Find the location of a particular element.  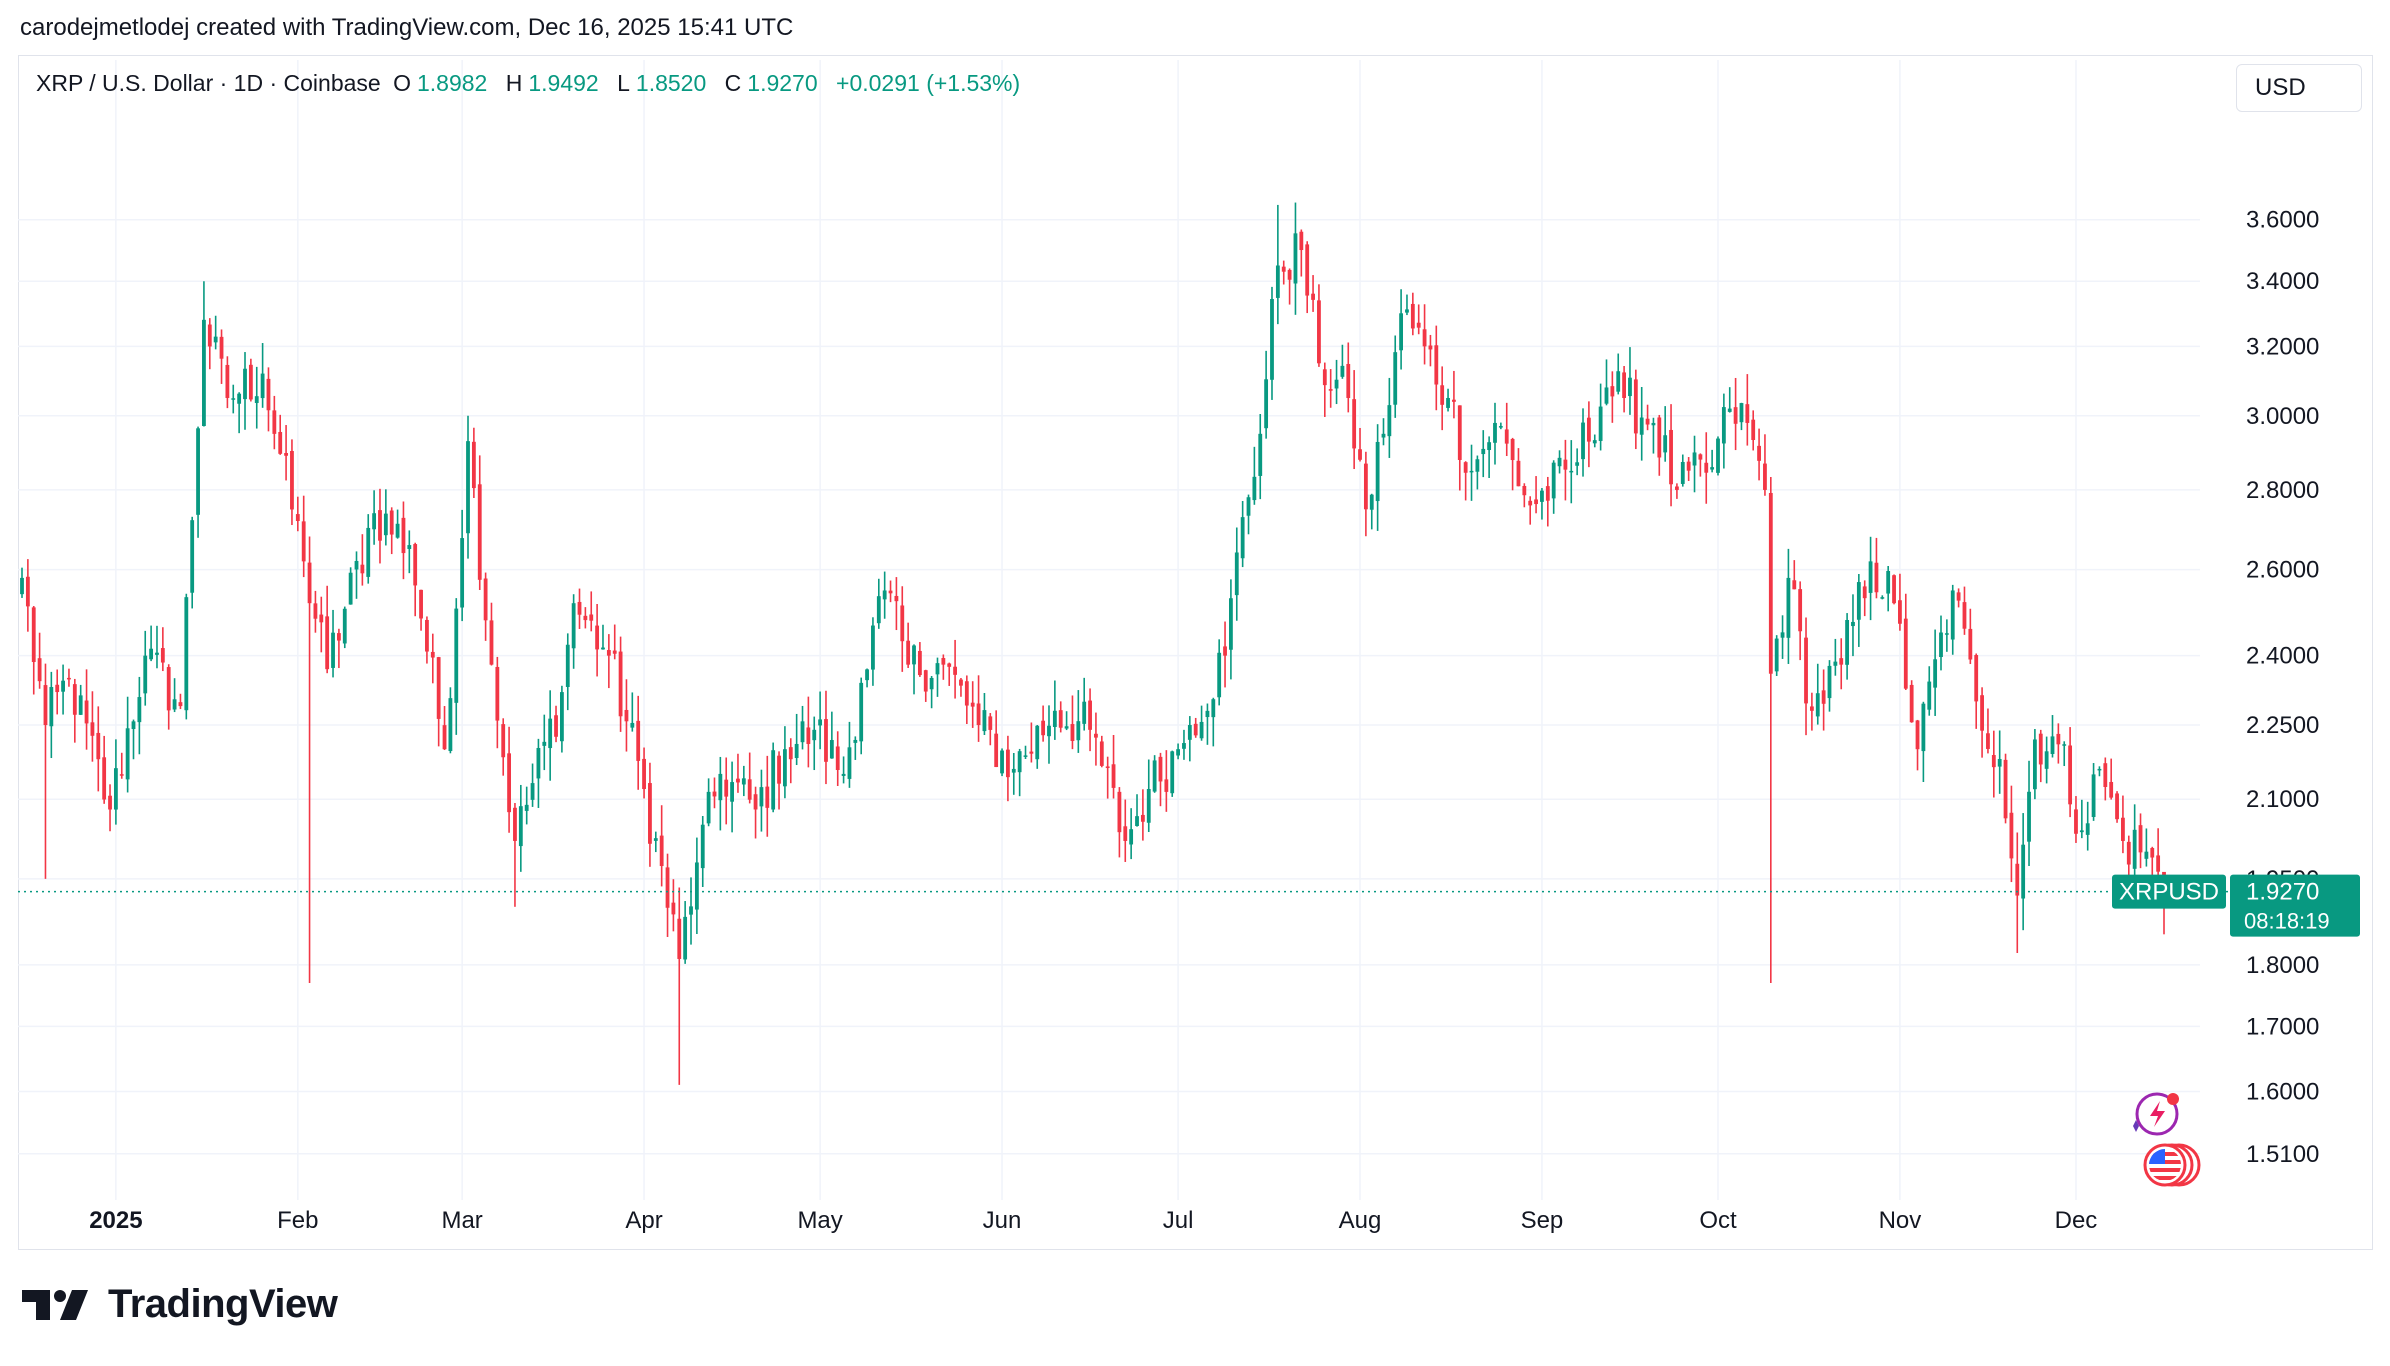

y-tick-label: 2.8000 is located at coordinates (2282, 490).